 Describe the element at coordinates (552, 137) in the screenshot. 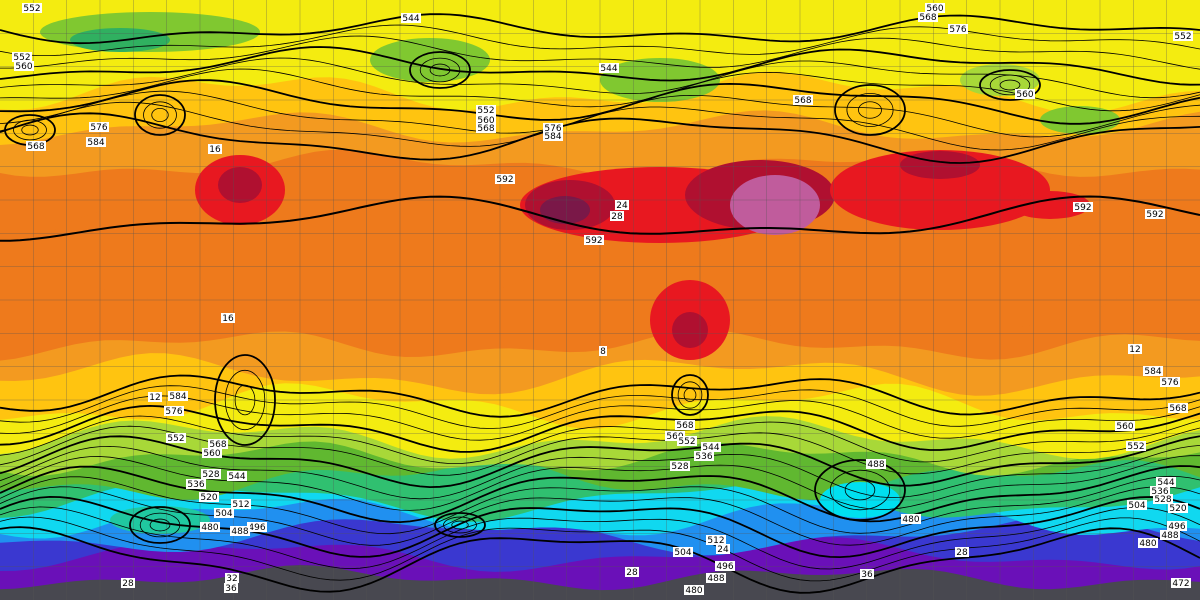

I see `contour-label: 584` at that location.